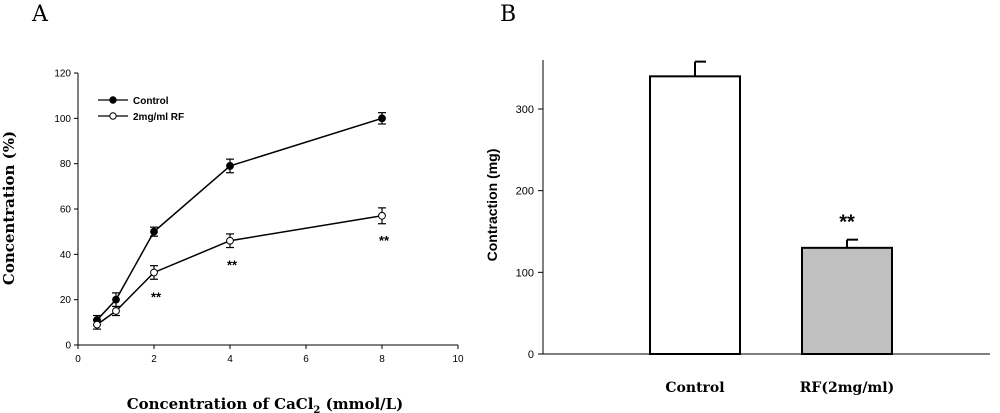 This screenshot has width=1000, height=413. Describe the element at coordinates (847, 388) in the screenshot. I see `category-label: RF(2mg/ml)` at that location.